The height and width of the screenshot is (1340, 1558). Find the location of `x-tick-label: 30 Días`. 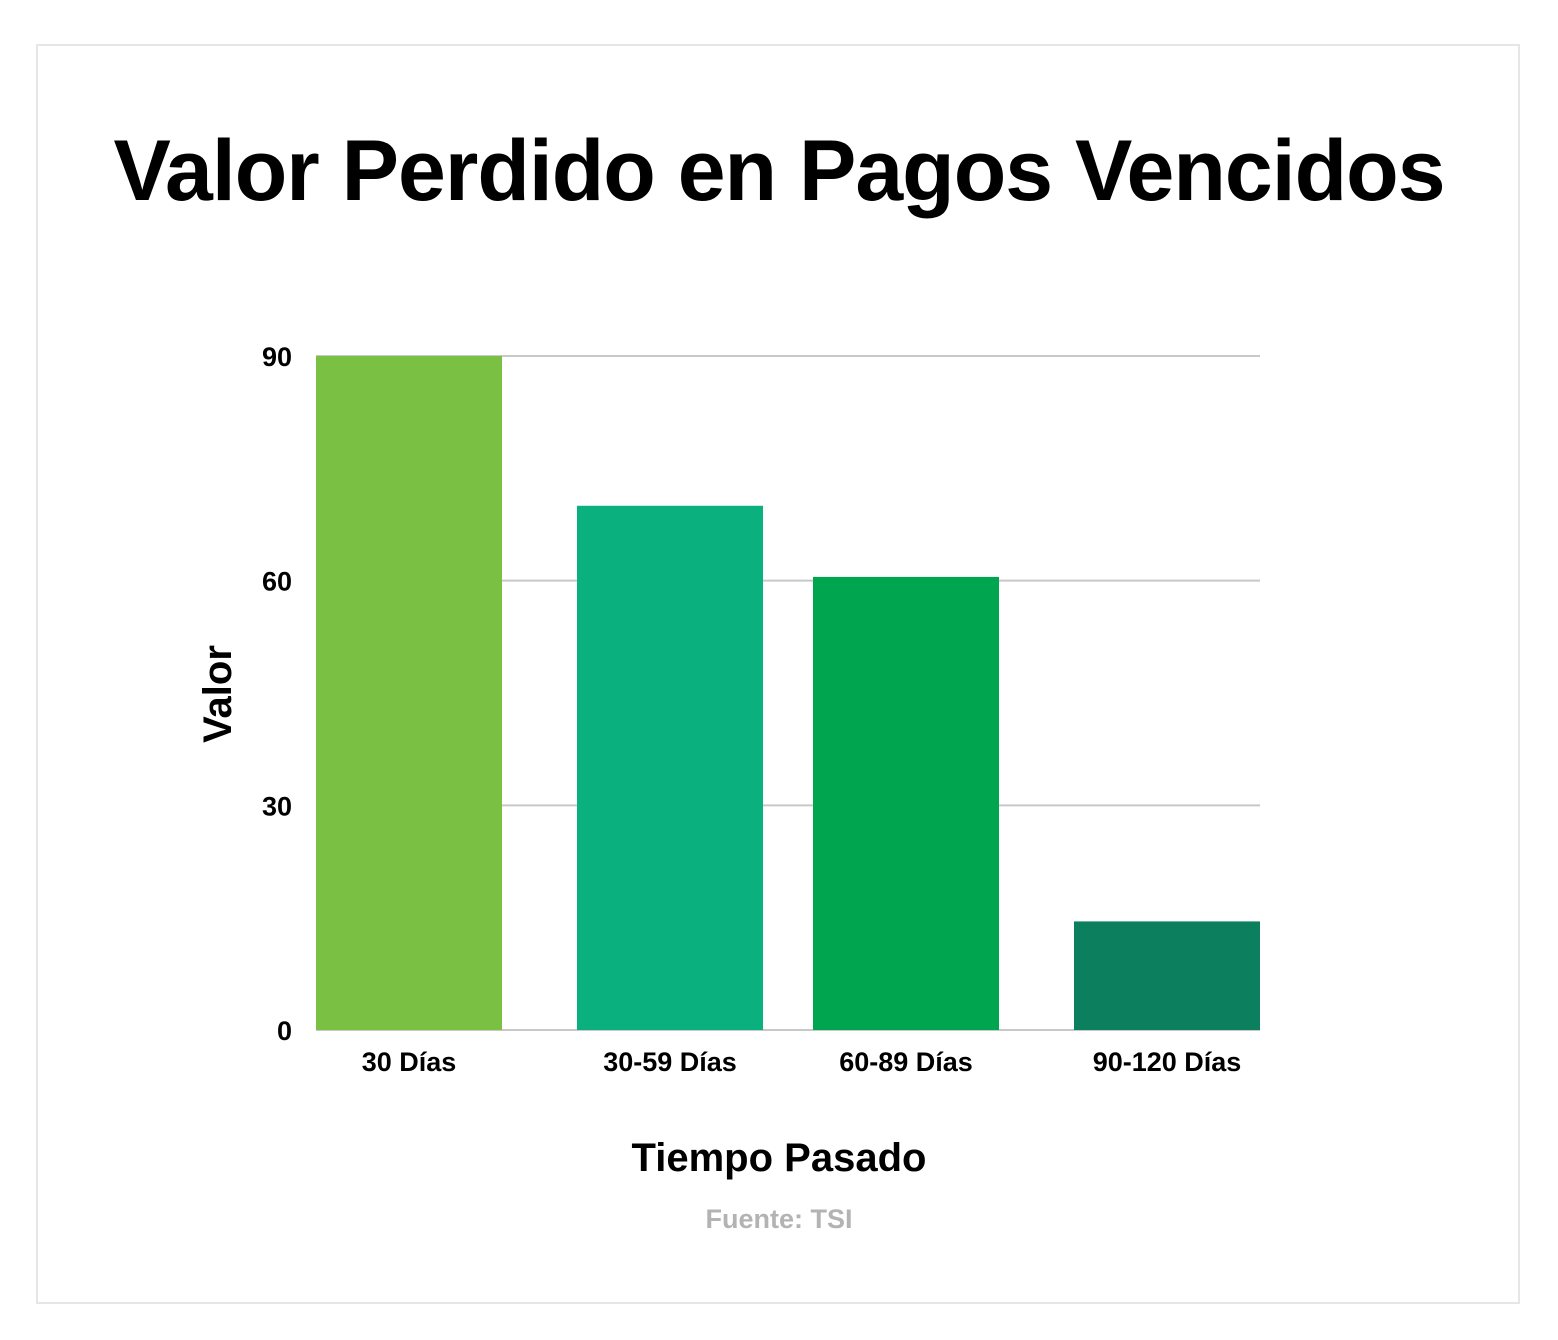

x-tick-label: 30 Días is located at coordinates (409, 1062).